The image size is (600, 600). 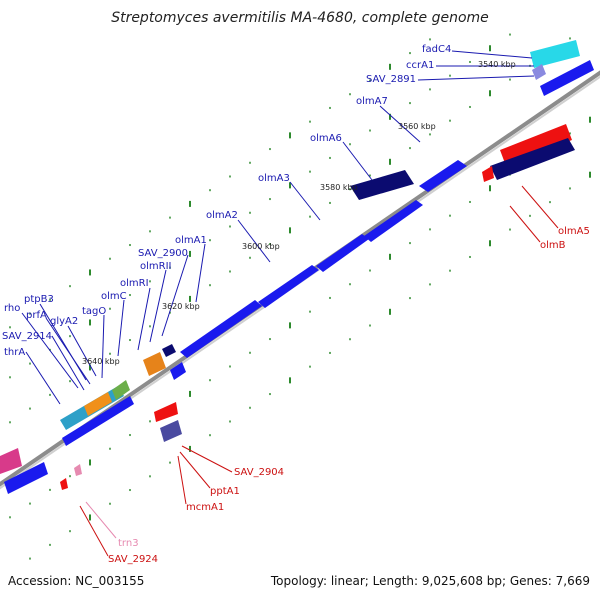 I want to click on leader-olmA6, so click(x=357, y=161).